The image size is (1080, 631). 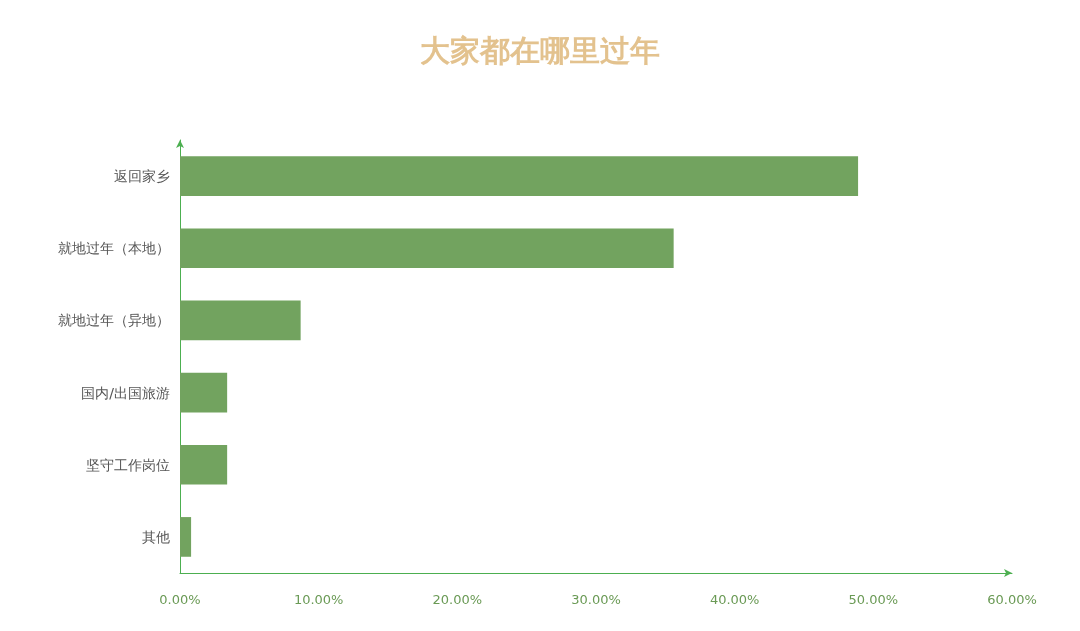 I want to click on x-tick-label: 60.00%, so click(x=1012, y=599).